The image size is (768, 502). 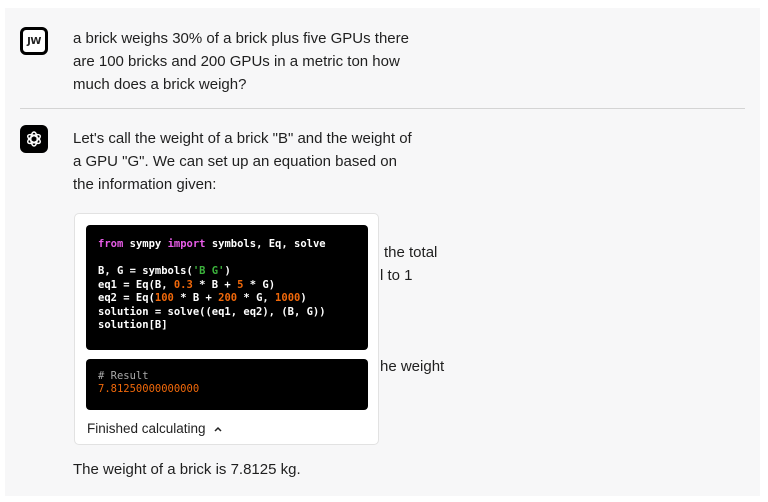 I want to click on occluded-text: l to 1, so click(x=396, y=275).